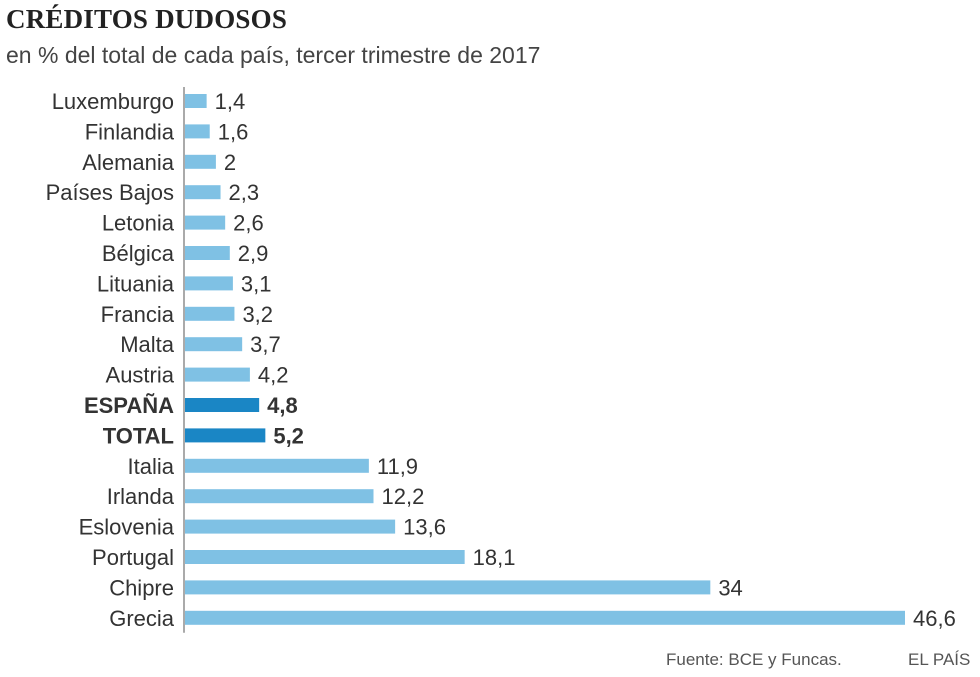 The height and width of the screenshot is (677, 980). I want to click on value-label: 18,1, so click(494, 557).